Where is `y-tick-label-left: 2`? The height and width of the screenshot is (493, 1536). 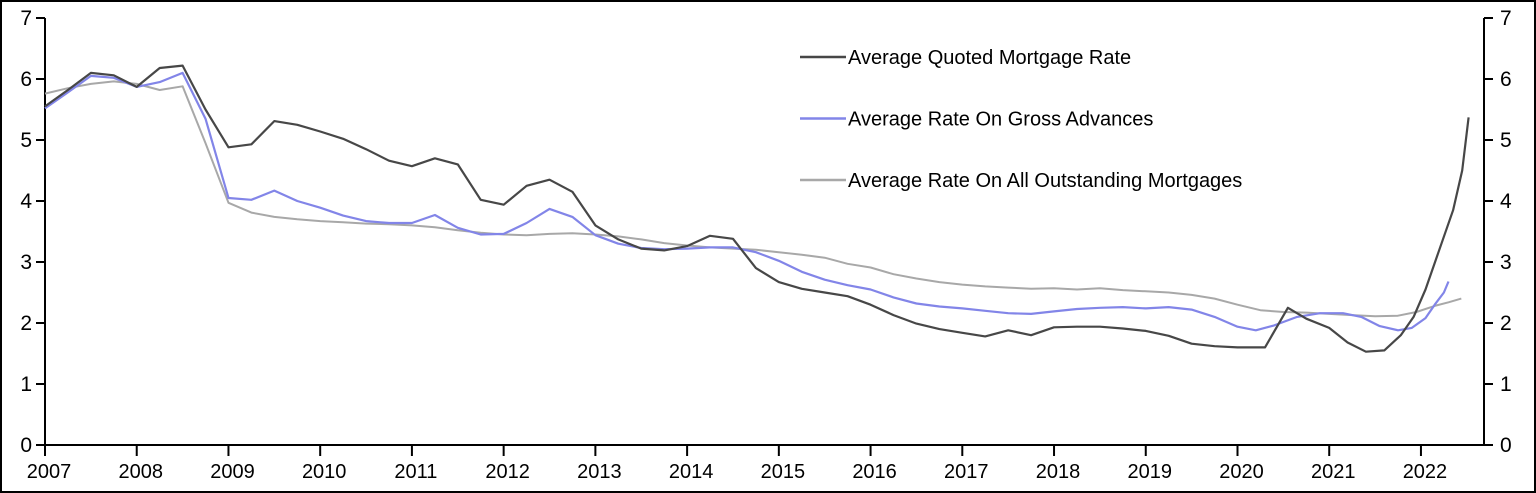 y-tick-label-left: 2 is located at coordinates (26, 323).